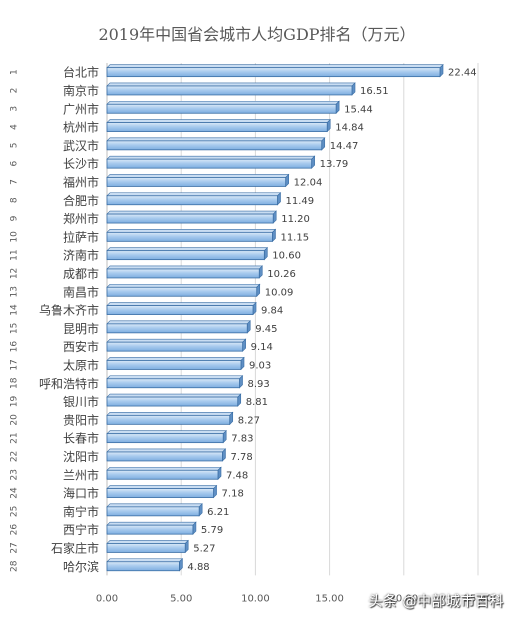 Image resolution: width=514 pixels, height=619 pixels. What do you see at coordinates (81, 108) in the screenshot?
I see `category-label: 广州市` at bounding box center [81, 108].